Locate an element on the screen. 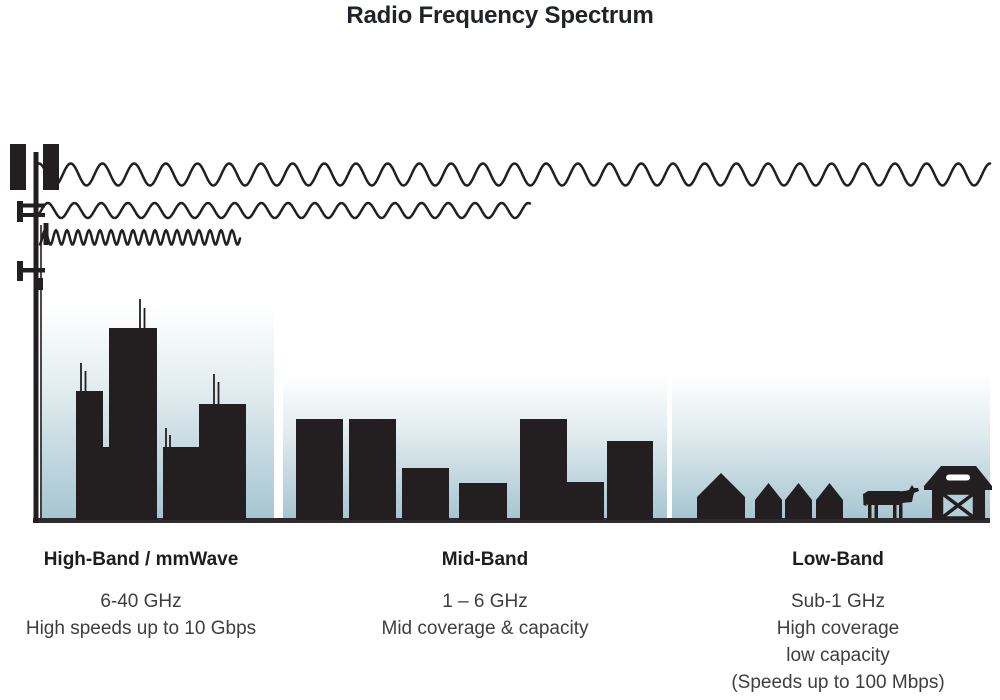 Image resolution: width=1000 pixels, height=700 pixels. band-line: Sub-1 GHz is located at coordinates (838, 601).